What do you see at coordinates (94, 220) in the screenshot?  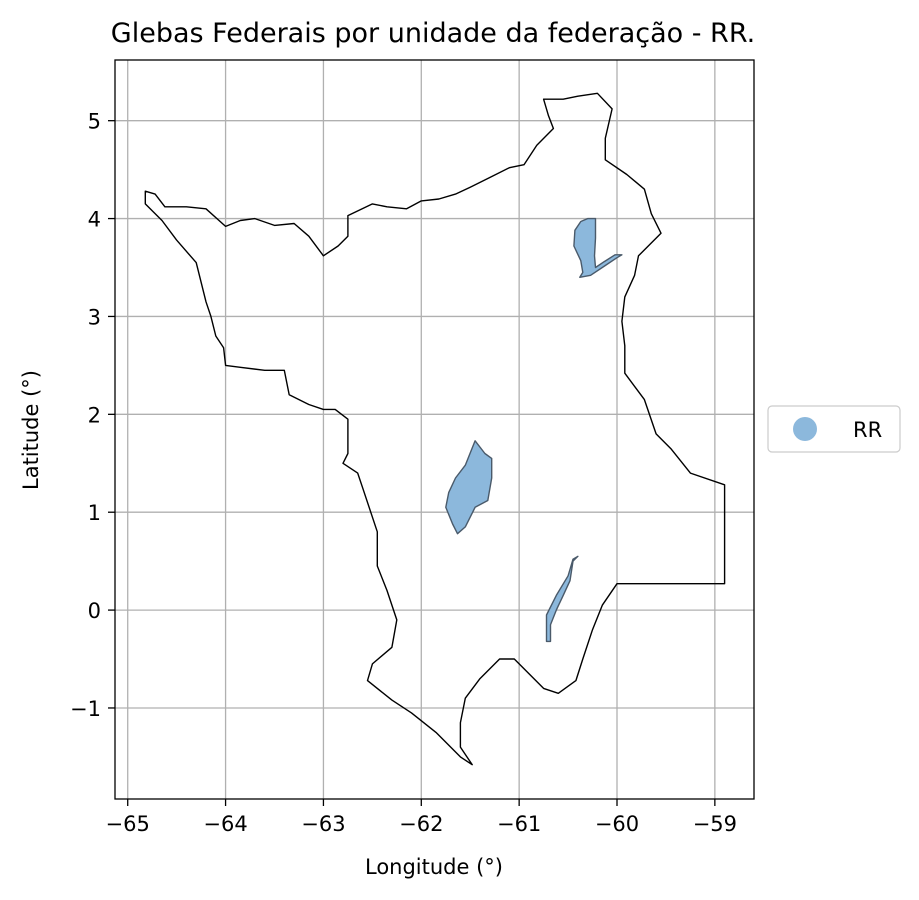 I see `y-tick-label-5: 4` at bounding box center [94, 220].